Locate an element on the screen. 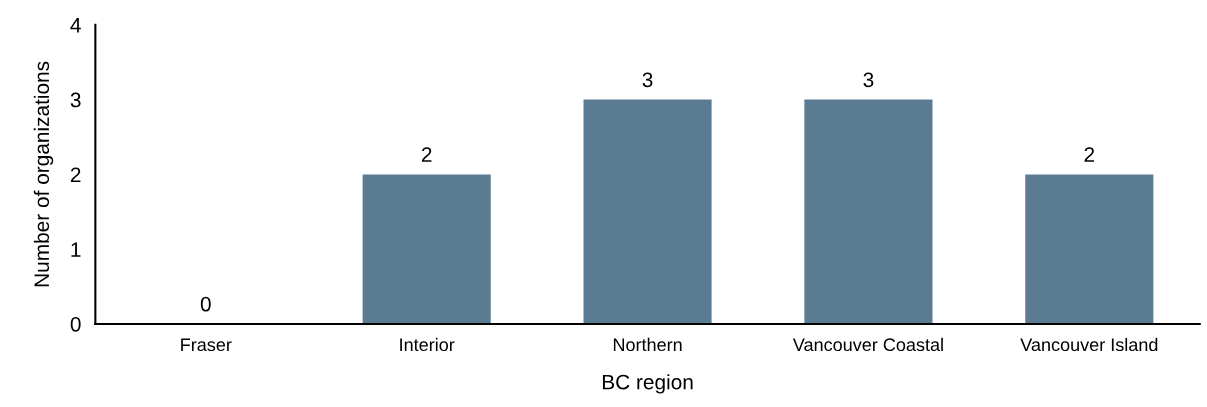 This screenshot has width=1207, height=407. x-axis-title: BC region is located at coordinates (647, 384).